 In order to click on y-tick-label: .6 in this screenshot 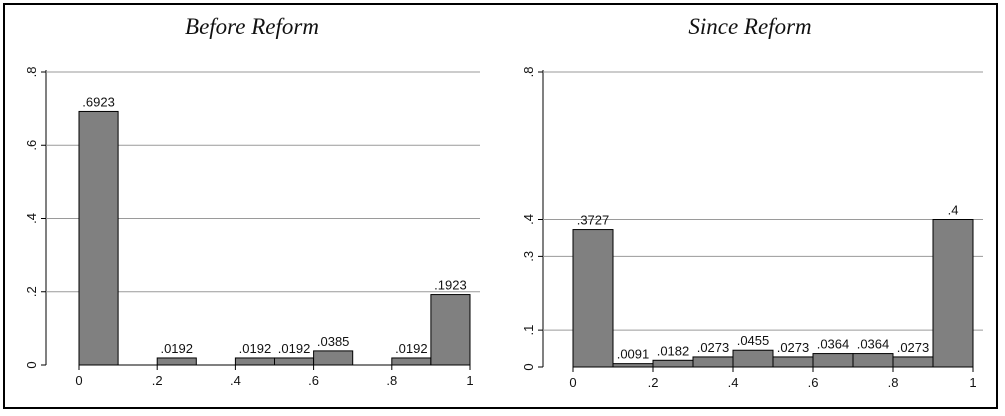, I will do `click(31, 145)`.